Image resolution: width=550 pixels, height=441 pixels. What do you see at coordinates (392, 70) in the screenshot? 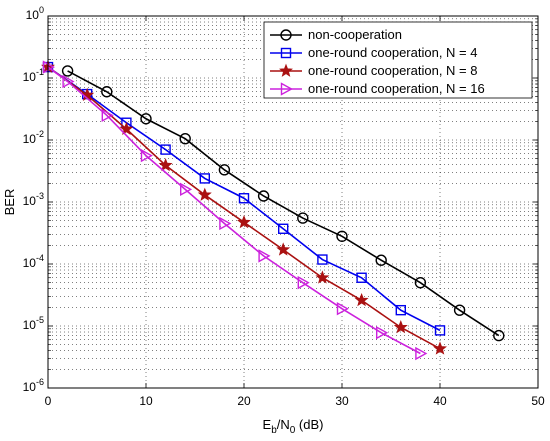
I see `legend-label: one-round cooperation, N = 8` at bounding box center [392, 70].